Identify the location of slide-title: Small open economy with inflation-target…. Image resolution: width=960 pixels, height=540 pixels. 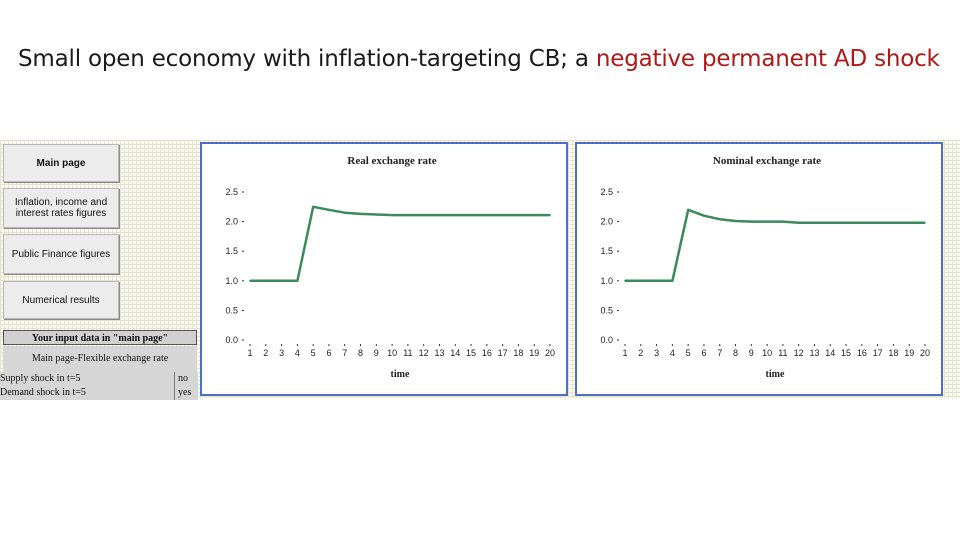
(479, 59).